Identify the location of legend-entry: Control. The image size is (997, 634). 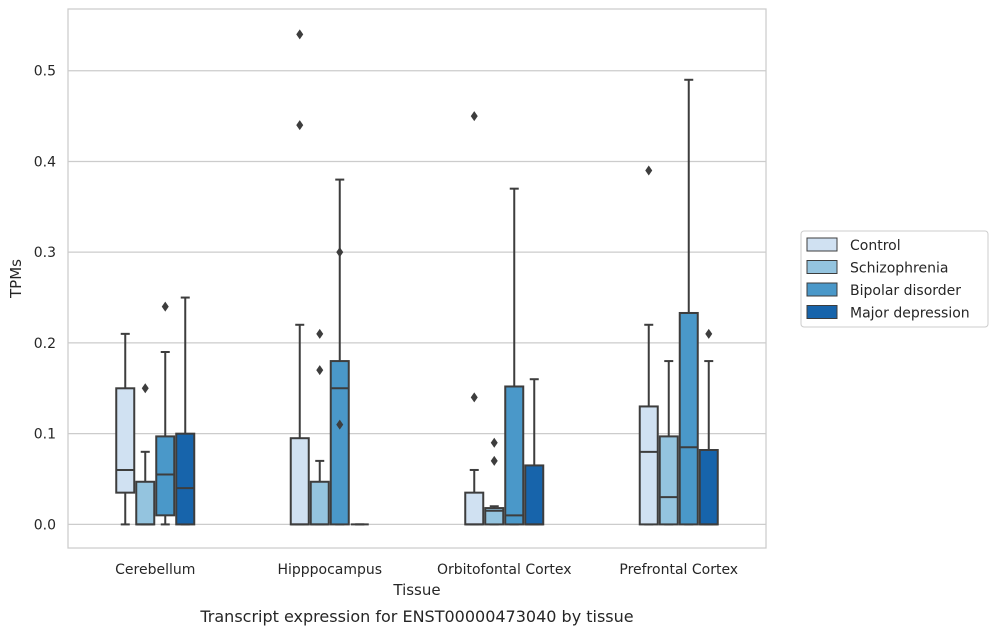
(853, 245).